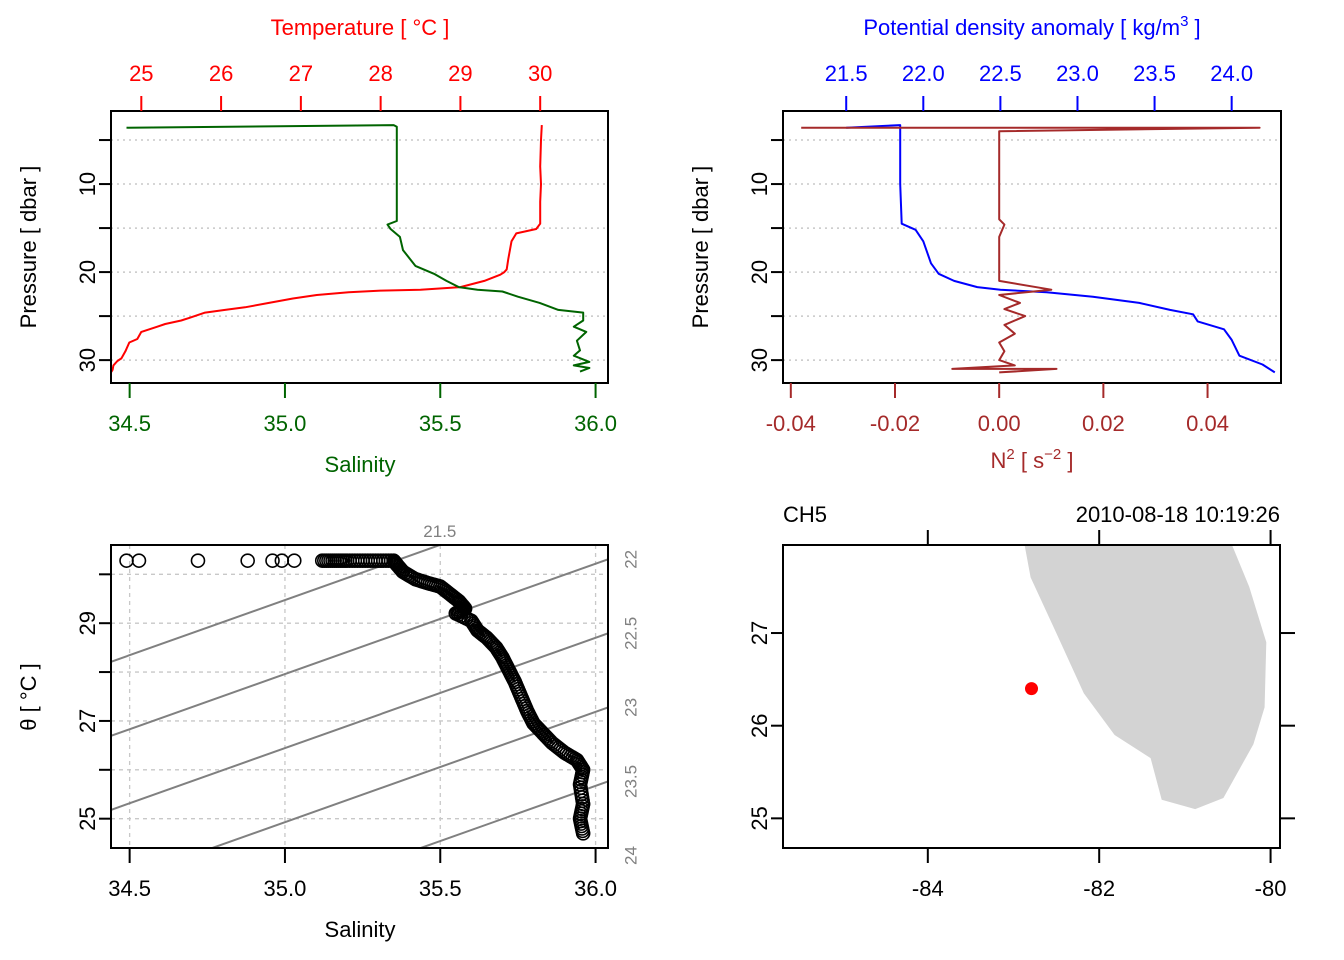  Describe the element at coordinates (759, 272) in the screenshot. I see `p2-left-tick-label: 20` at that location.